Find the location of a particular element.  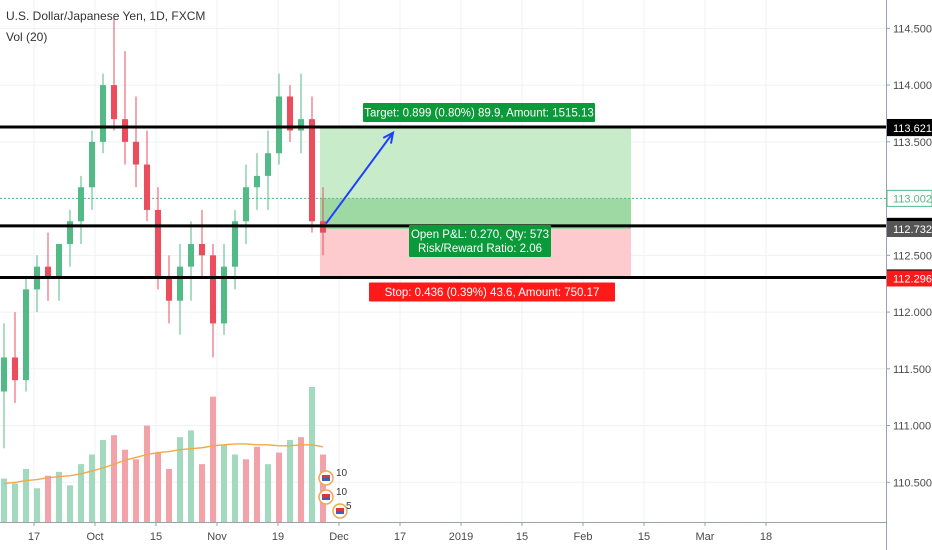

open-profit-zone is located at coordinates (475, 213).